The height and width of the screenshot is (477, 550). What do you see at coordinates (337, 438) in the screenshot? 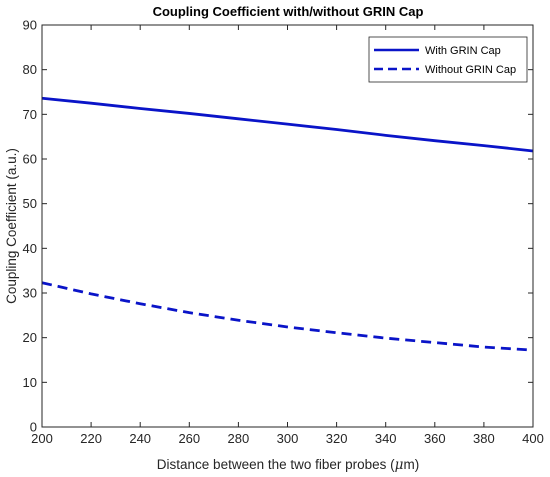
I see `x-tick-label: 320` at bounding box center [337, 438].